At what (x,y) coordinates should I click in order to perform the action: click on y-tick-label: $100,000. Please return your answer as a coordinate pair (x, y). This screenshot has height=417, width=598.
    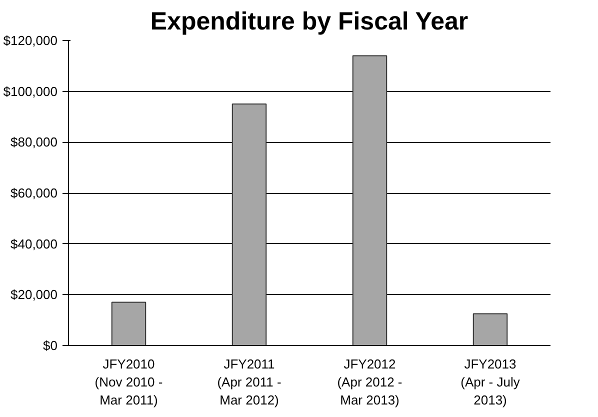
    Looking at the image, I should click on (30, 91).